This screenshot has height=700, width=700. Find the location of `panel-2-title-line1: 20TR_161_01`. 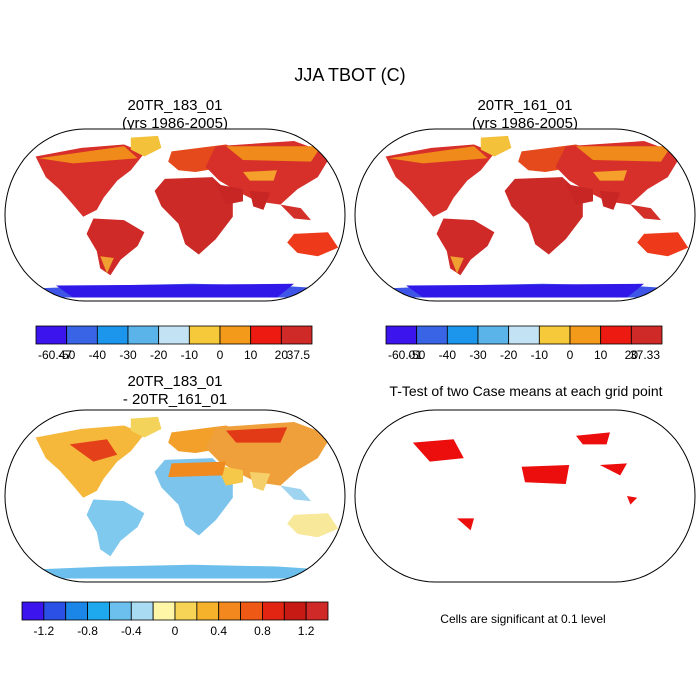

panel-2-title-line1: 20TR_161_01 is located at coordinates (524, 105).